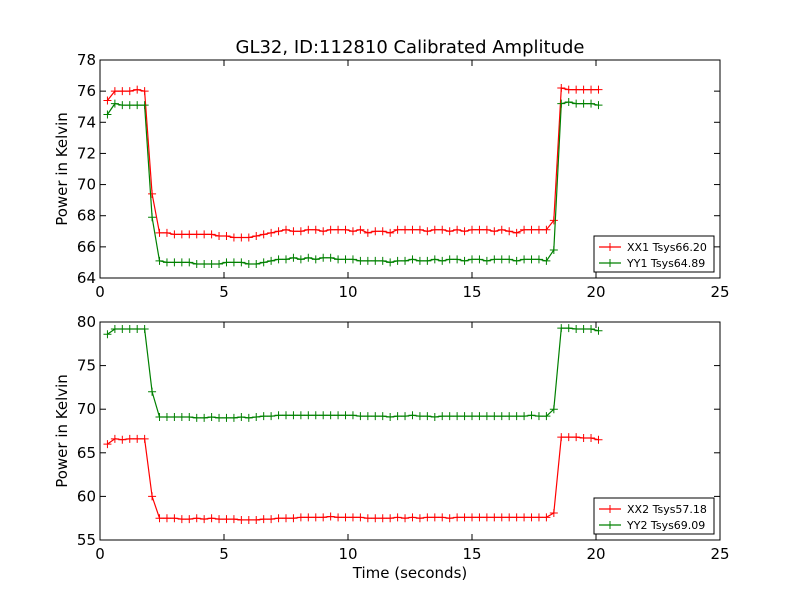 The width and height of the screenshot is (800, 604). Describe the element at coordinates (610, 263) in the screenshot. I see `legend-marker` at that location.